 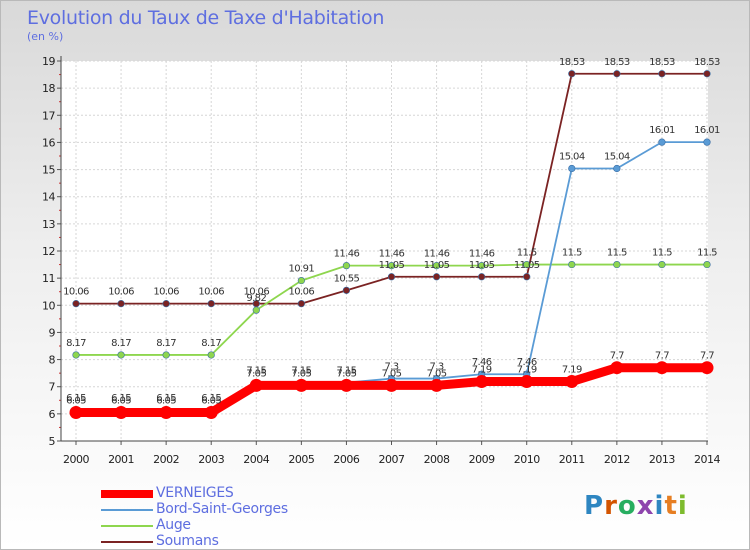 What do you see at coordinates (166, 459) in the screenshot?
I see `x-tick-label: 2002` at bounding box center [166, 459].